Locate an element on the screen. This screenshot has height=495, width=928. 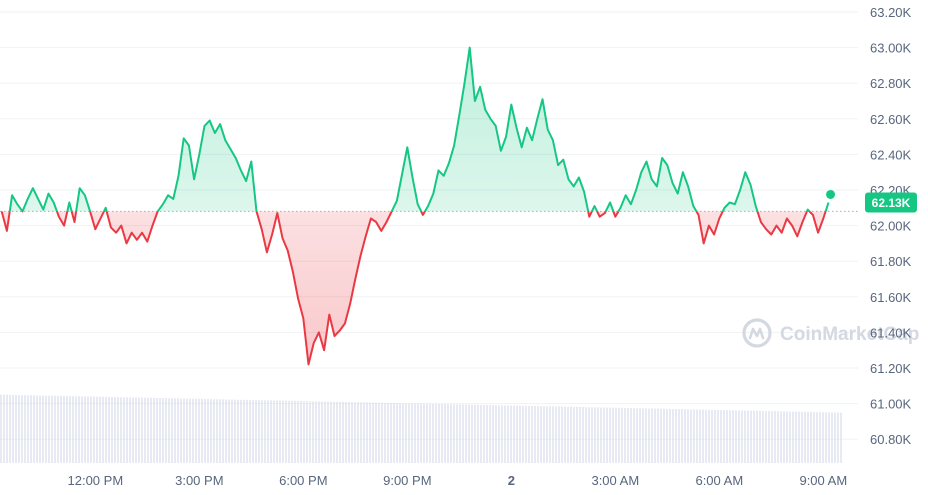
y-tick-label: 62.00K is located at coordinates (891, 226).